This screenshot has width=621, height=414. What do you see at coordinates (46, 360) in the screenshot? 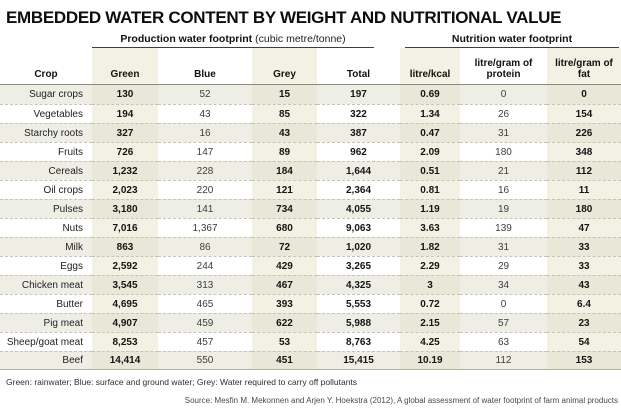
I see `crop-cell: Beef` at bounding box center [46, 360].